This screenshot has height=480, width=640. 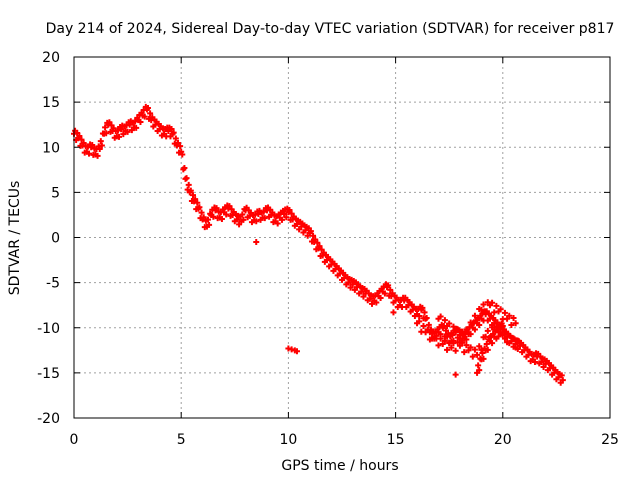 What do you see at coordinates (53, 284) in the screenshot?
I see `y-tick-label: -5` at bounding box center [53, 284].